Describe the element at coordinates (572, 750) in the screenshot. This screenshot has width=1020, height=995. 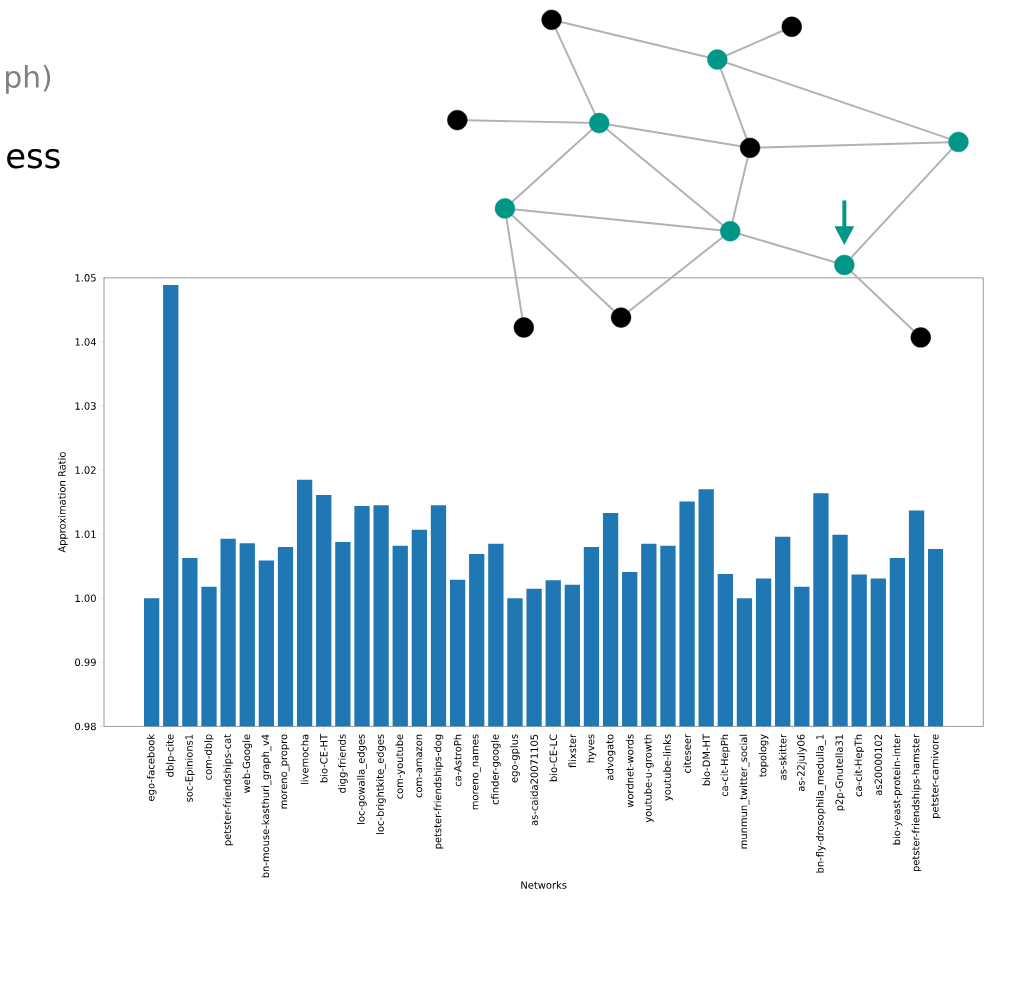
I see `x-tick-label: flixster` at that location.